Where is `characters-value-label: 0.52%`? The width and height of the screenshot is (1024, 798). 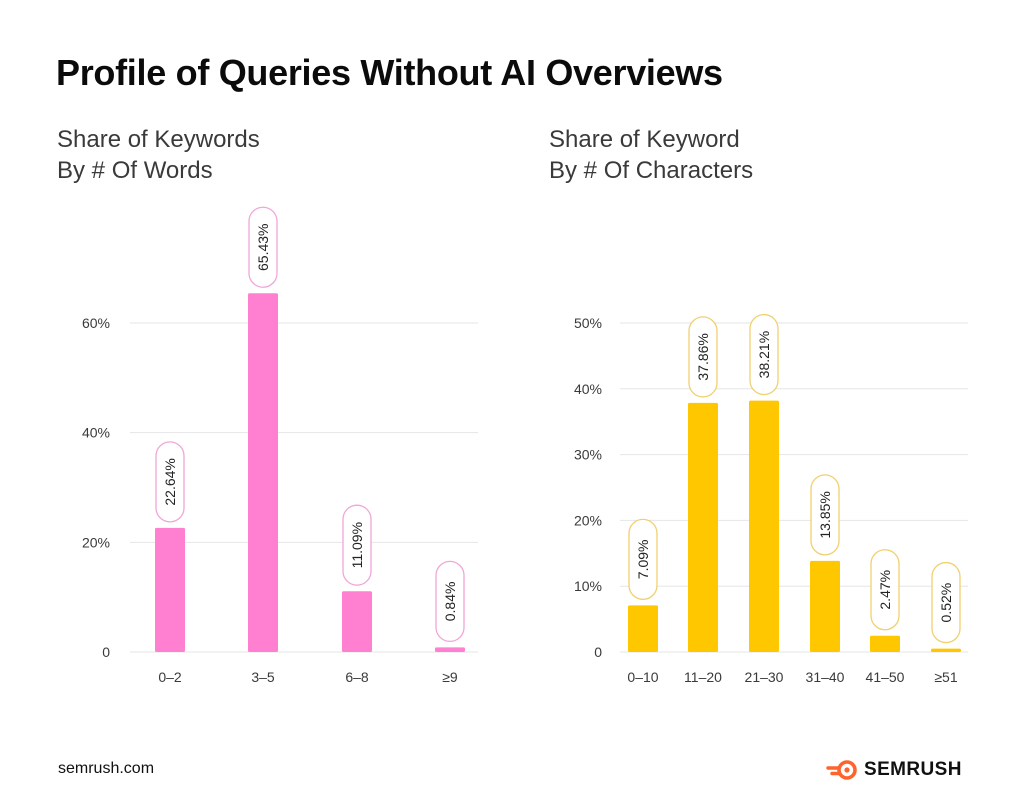 characters-value-label: 0.52% is located at coordinates (946, 603).